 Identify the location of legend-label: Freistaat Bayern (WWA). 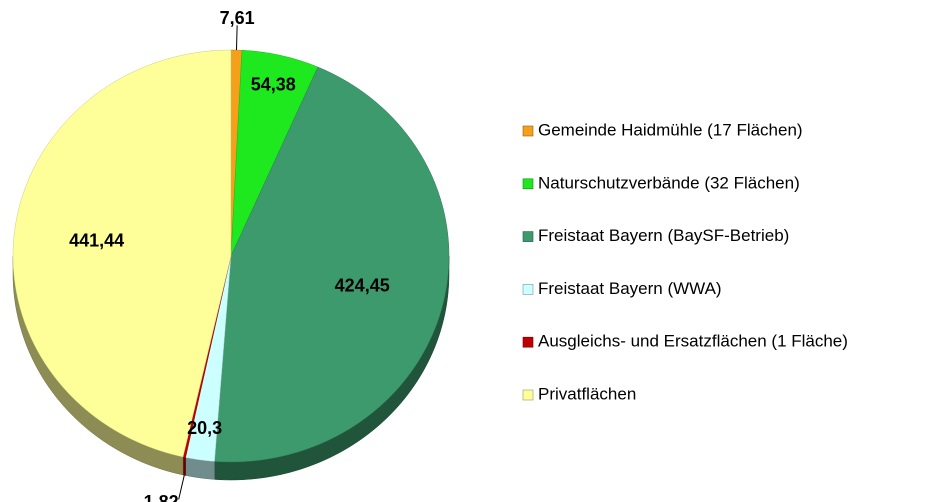
(630, 288).